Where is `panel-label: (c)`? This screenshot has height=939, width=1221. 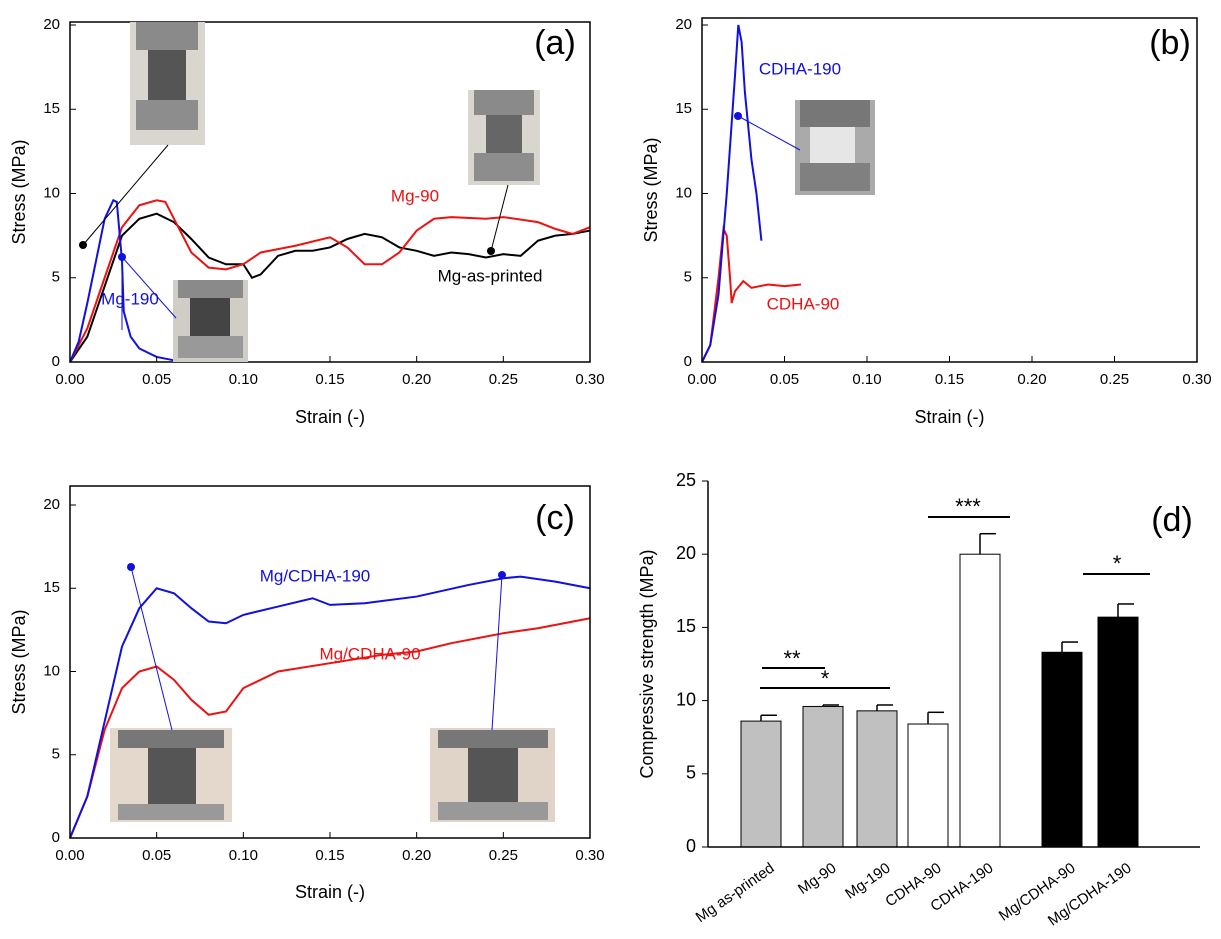
panel-label: (c) is located at coordinates (555, 518).